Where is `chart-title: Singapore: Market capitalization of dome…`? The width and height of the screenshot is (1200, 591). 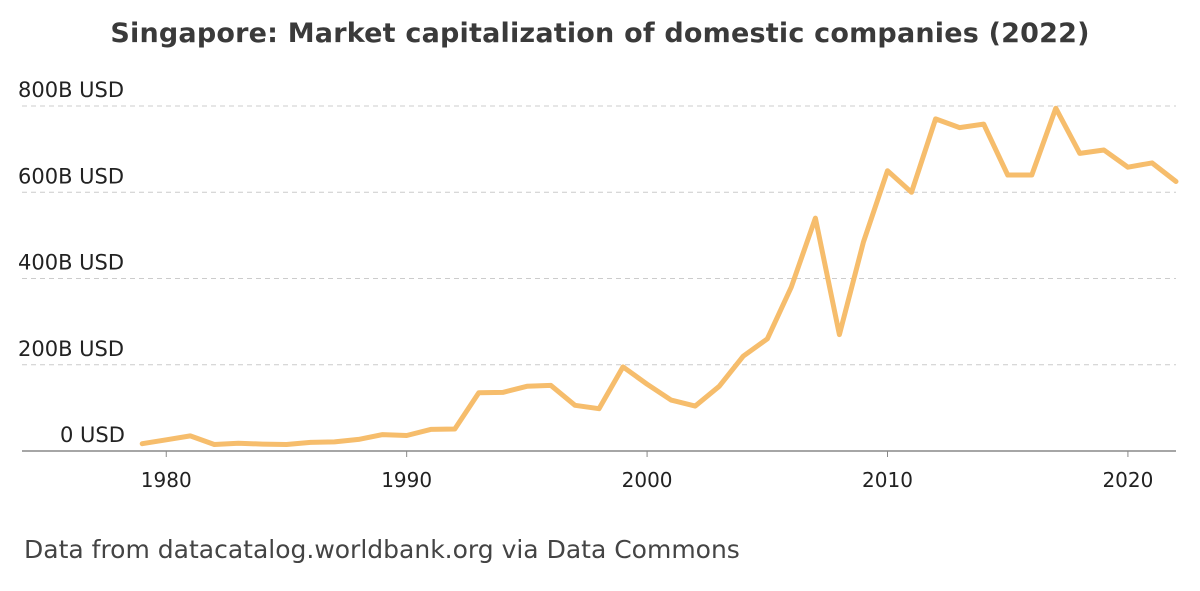
chart-title: Singapore: Market capitalization of dome… is located at coordinates (600, 33).